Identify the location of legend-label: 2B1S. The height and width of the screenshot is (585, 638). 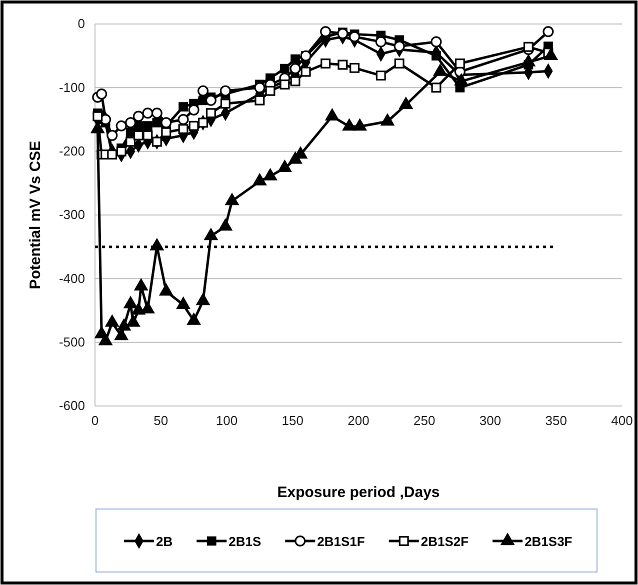
(245, 541).